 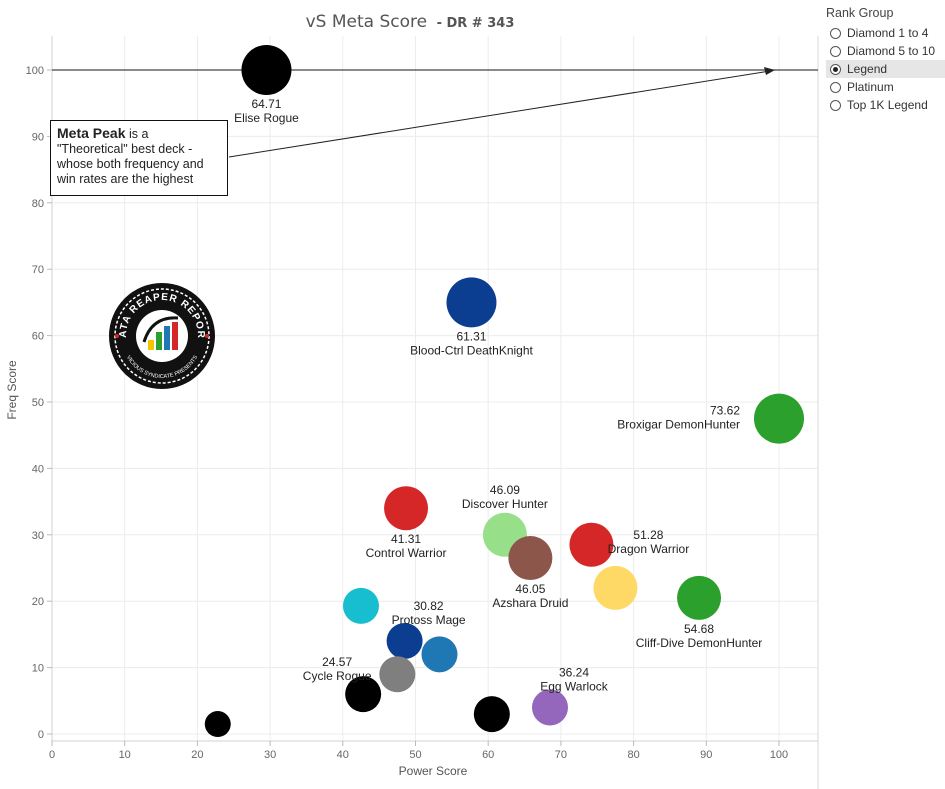 What do you see at coordinates (699, 643) in the screenshot?
I see `data-label-name: Cliff-Dive DemonHunter` at bounding box center [699, 643].